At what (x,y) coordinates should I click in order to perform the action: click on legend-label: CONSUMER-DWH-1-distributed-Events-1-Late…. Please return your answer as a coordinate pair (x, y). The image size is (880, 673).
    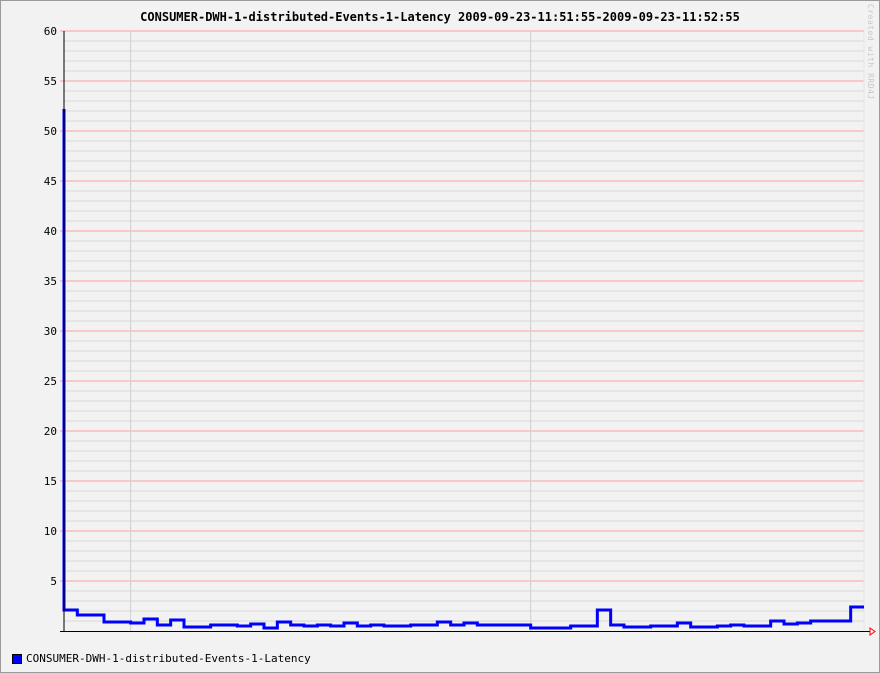
    Looking at the image, I should click on (168, 658).